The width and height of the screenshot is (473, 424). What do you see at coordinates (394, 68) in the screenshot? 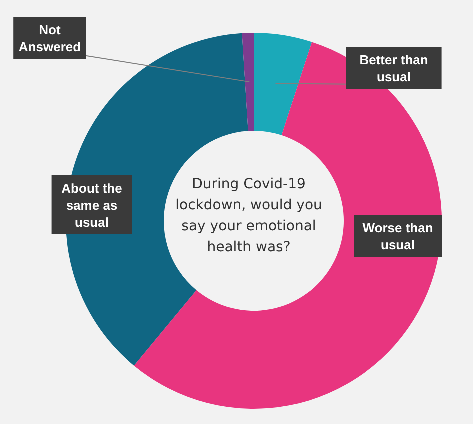
I see `slice-label: Better than usual` at bounding box center [394, 68].